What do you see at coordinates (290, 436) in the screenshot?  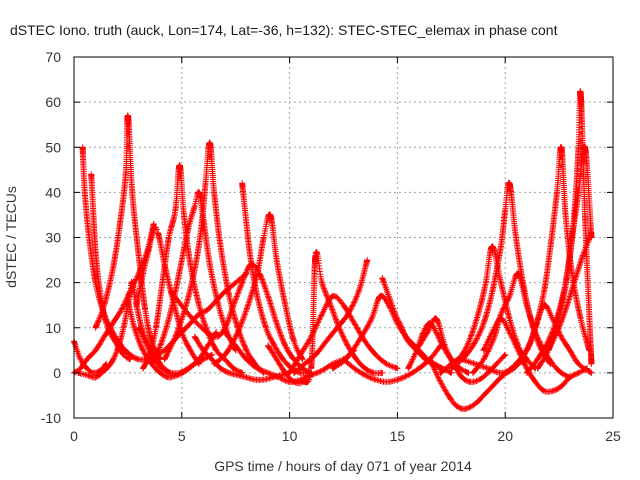 I see `x-tick-label: 10` at bounding box center [290, 436].